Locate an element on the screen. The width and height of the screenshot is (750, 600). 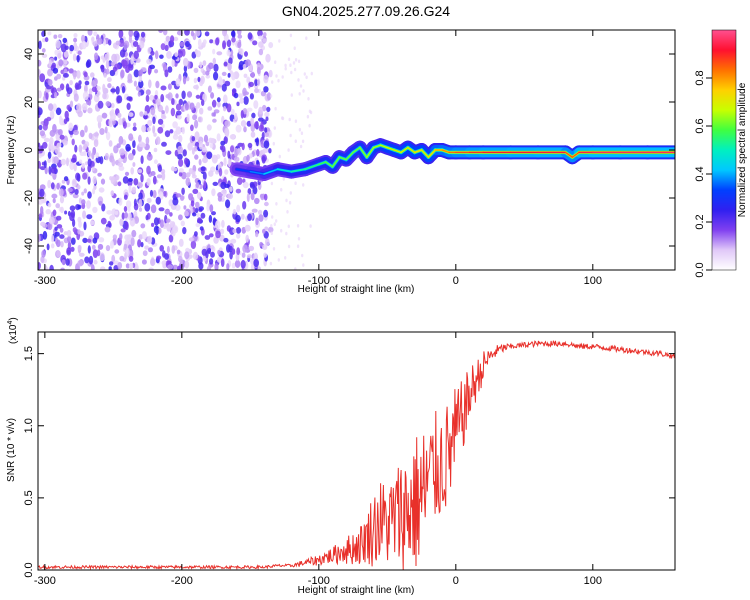
y-tick-label: 0 is located at coordinates (29, 150).